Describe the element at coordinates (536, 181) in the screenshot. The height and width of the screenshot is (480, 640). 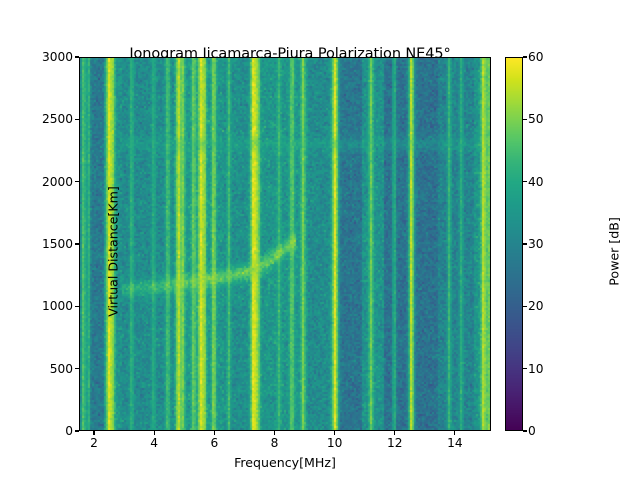
I see `colorbar-tick-label: 40` at that location.